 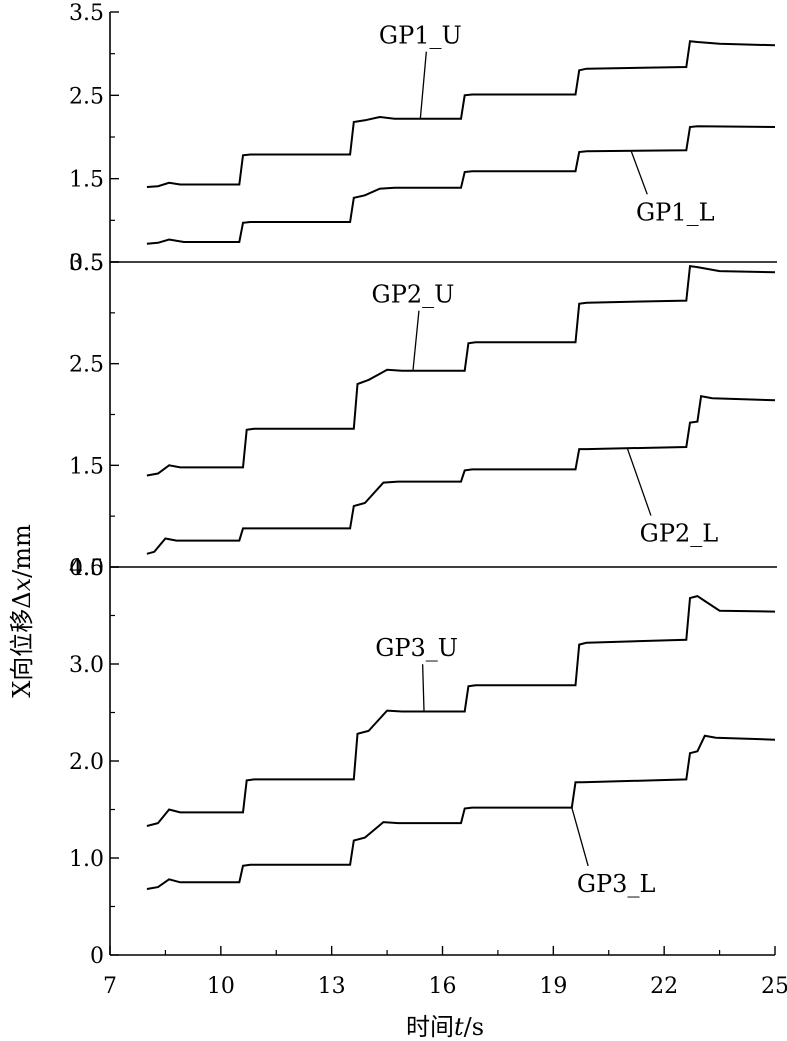 I want to click on series-label-gp3-u: GP3_U, so click(x=416, y=648).